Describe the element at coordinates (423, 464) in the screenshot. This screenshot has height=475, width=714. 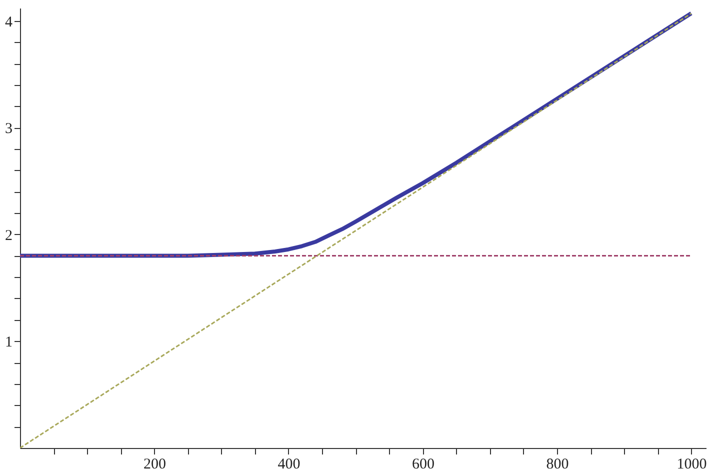
I see `x-tick-label: 600` at that location.